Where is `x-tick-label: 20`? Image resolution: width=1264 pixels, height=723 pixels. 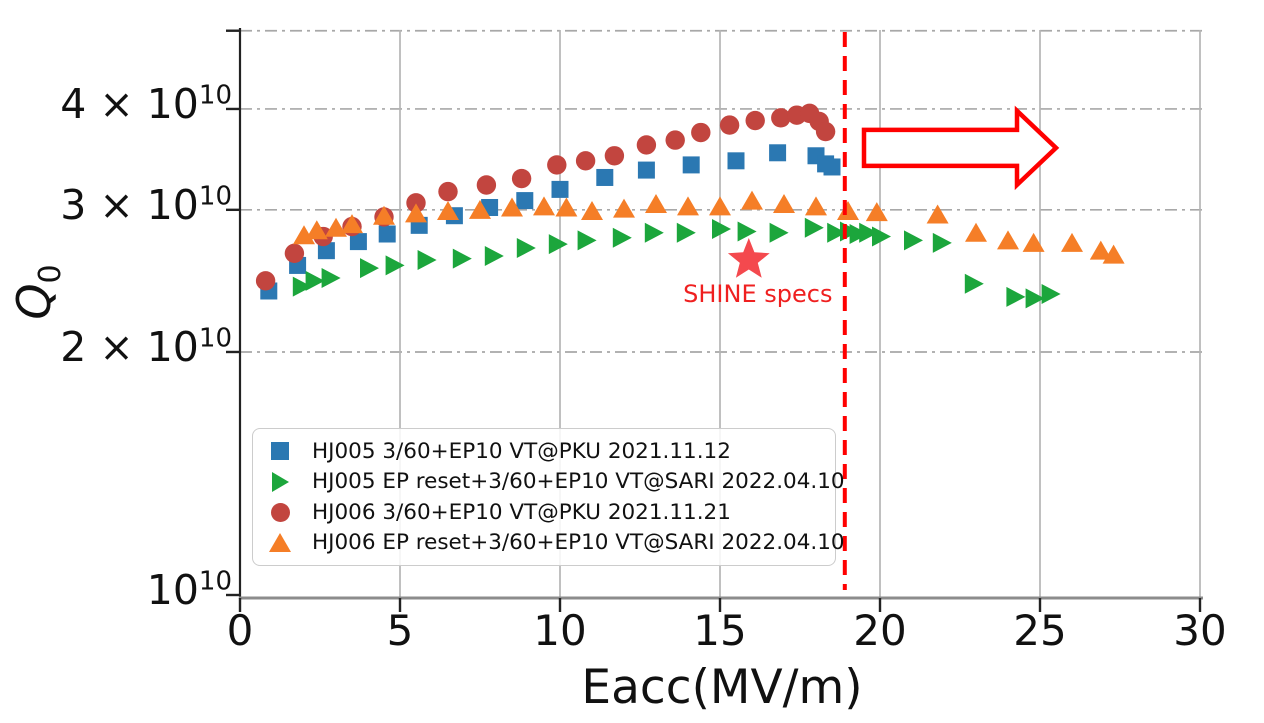 x-tick-label: 20 is located at coordinates (880, 630).